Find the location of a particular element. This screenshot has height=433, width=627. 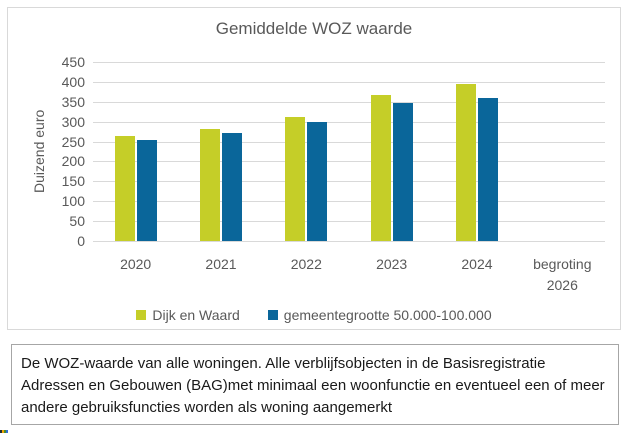

y-tick-label: 100 is located at coordinates (73, 201).